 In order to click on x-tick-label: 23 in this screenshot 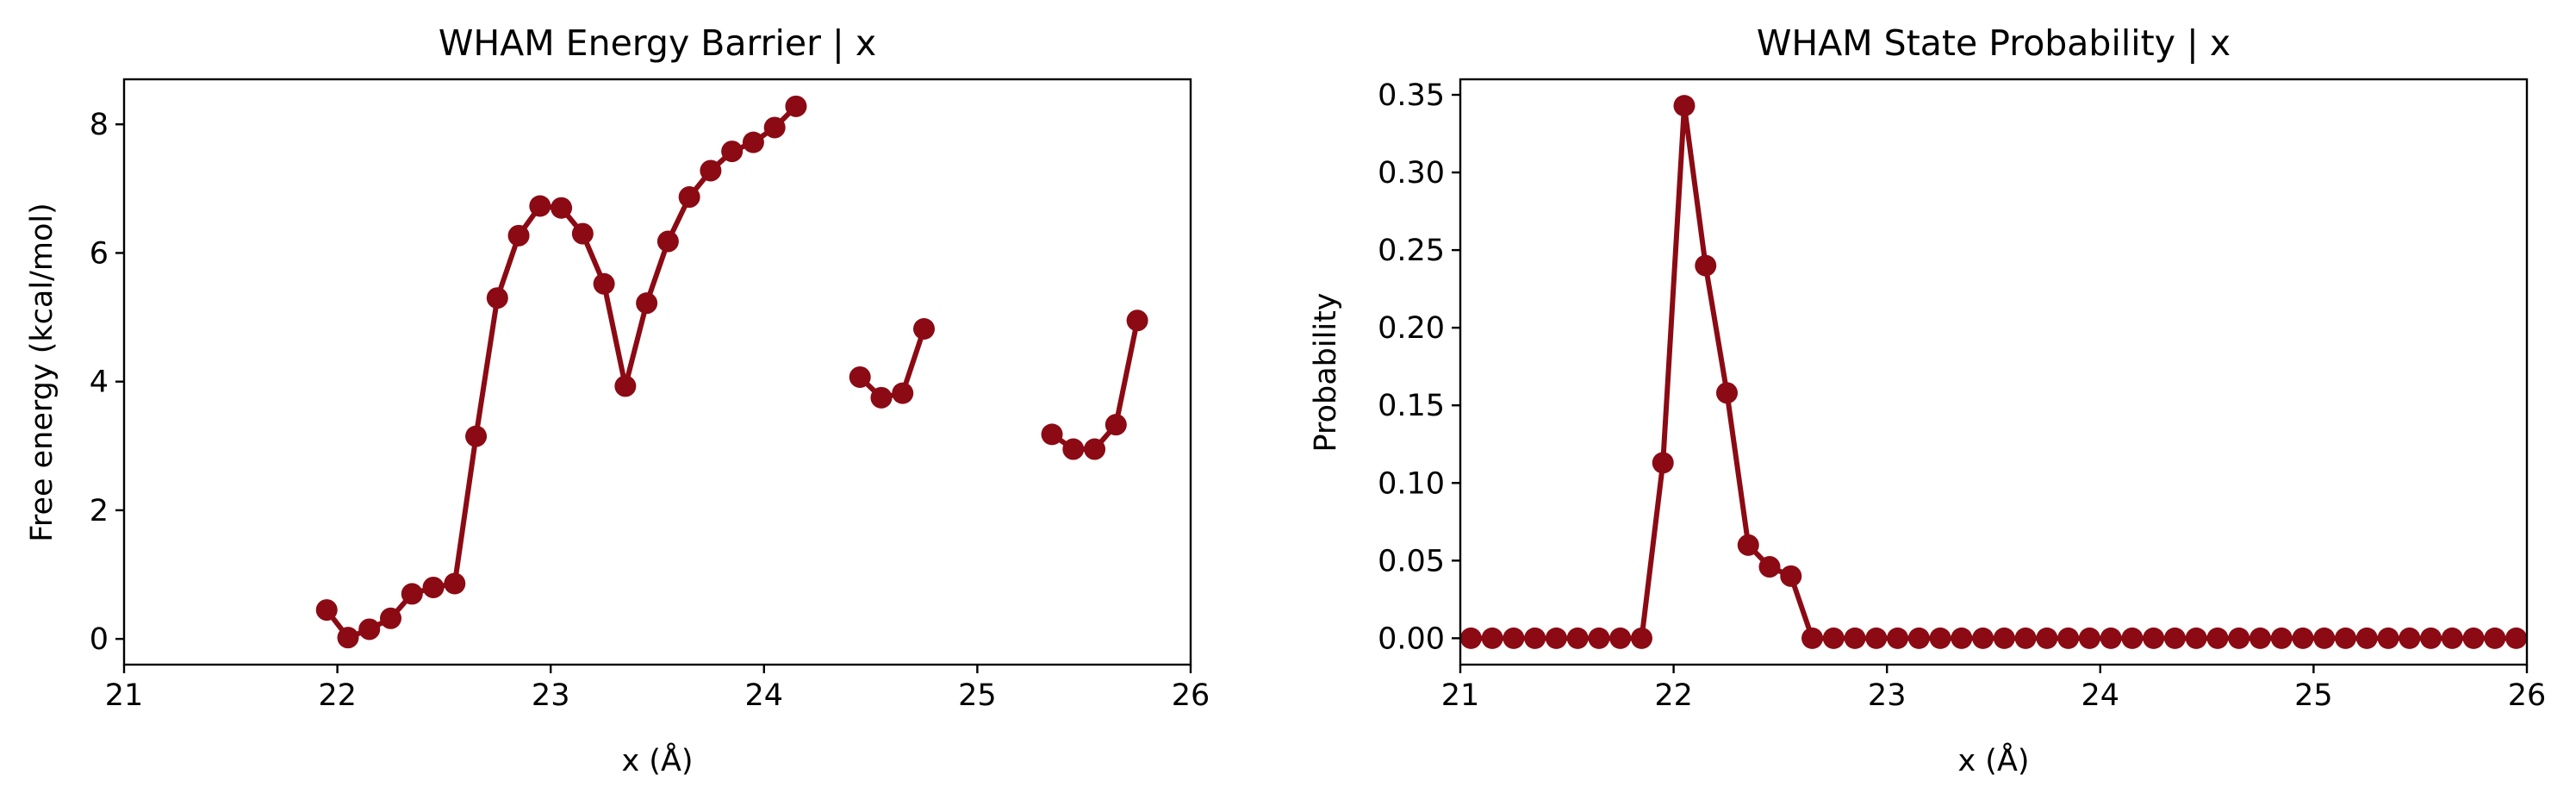, I will do `click(551, 696)`.